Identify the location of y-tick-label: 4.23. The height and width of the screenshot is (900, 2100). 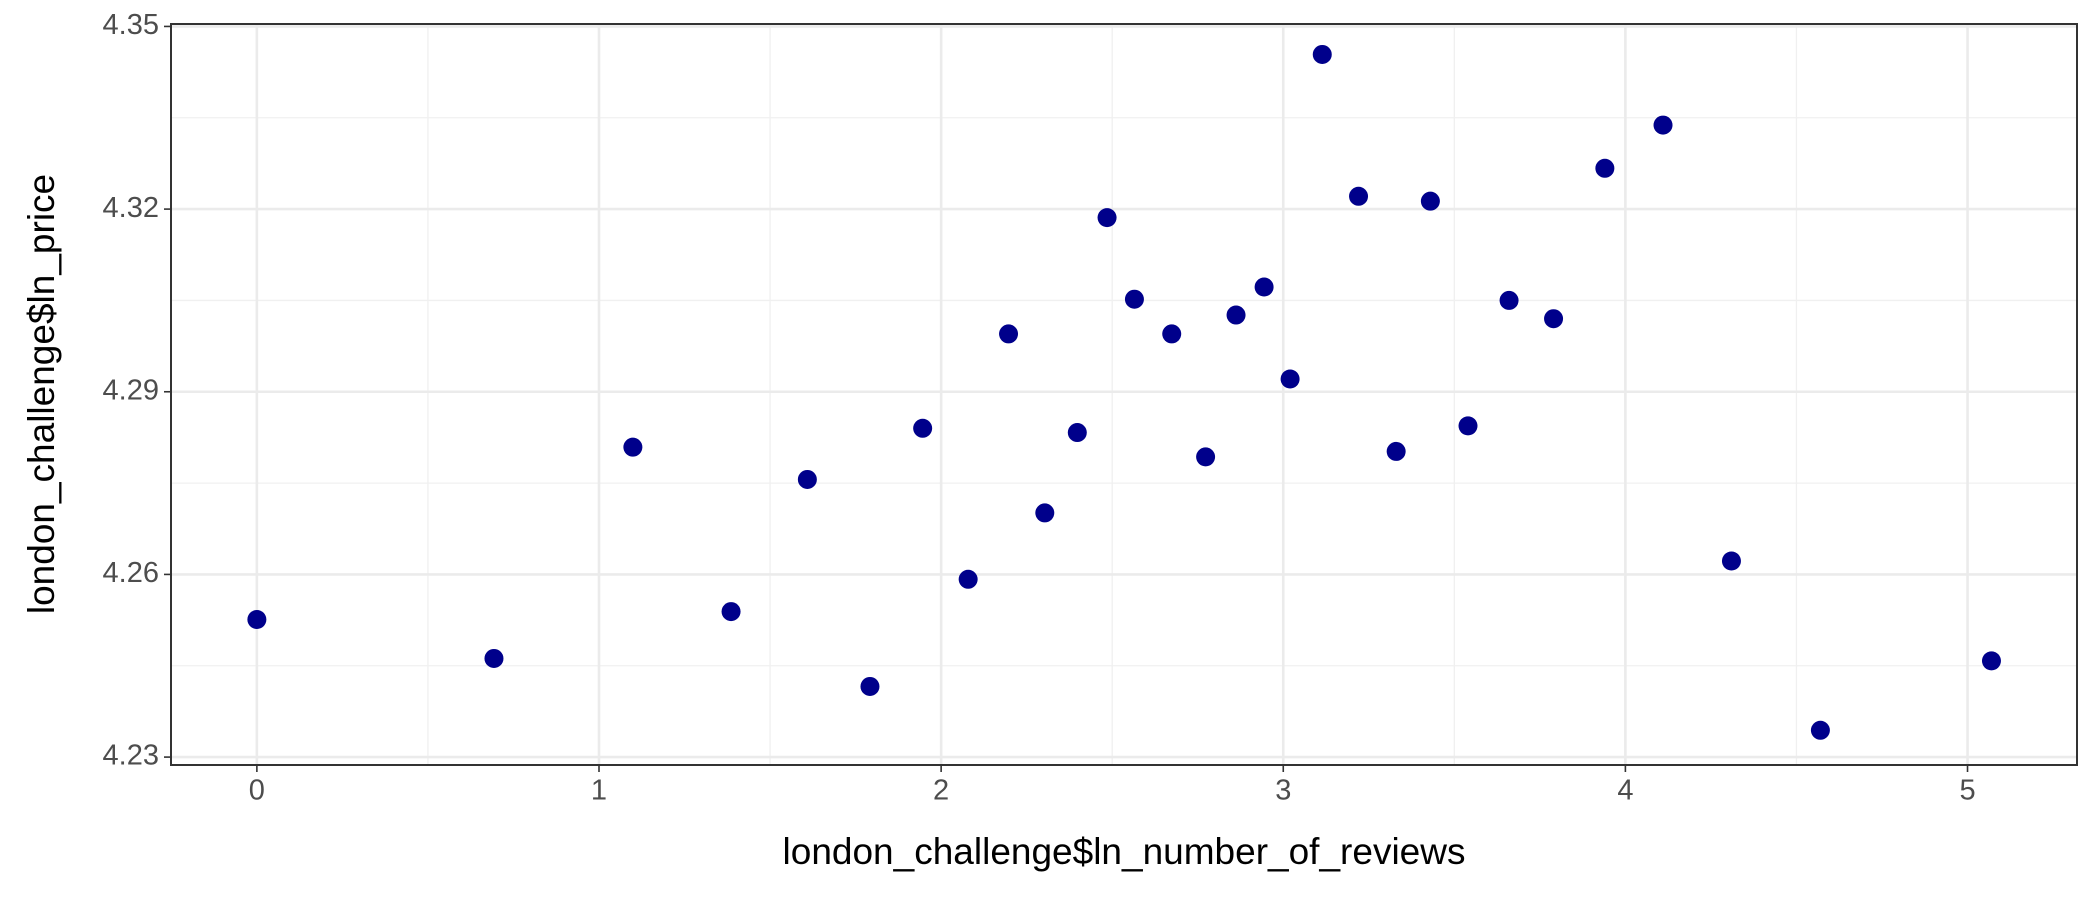
(131, 756).